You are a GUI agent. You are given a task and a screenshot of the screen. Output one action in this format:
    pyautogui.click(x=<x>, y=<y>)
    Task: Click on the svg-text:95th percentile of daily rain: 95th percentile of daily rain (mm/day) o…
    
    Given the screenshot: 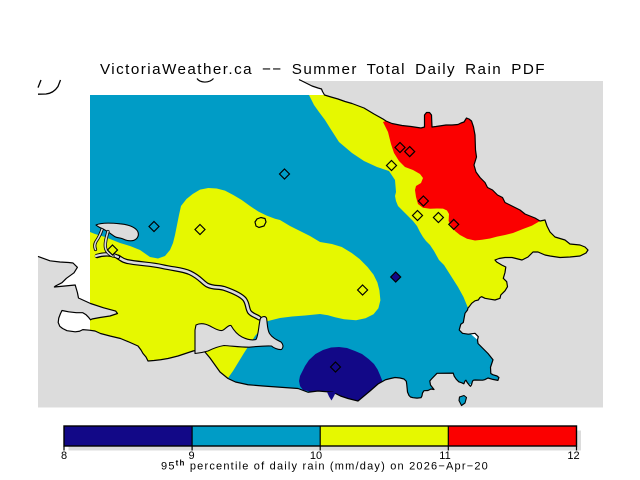 What is the action you would take?
    pyautogui.click(x=325, y=466)
    